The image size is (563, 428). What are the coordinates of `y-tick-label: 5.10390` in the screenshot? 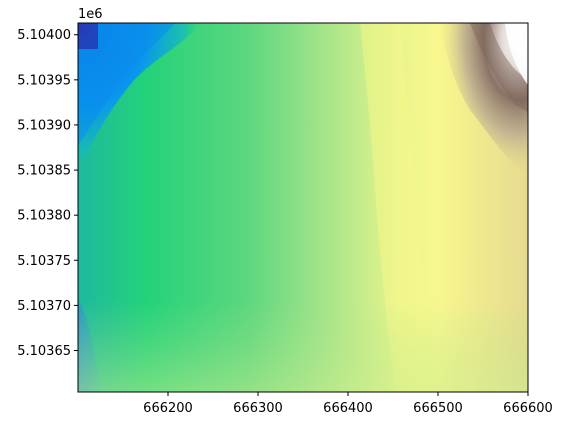 It's located at (44, 125).